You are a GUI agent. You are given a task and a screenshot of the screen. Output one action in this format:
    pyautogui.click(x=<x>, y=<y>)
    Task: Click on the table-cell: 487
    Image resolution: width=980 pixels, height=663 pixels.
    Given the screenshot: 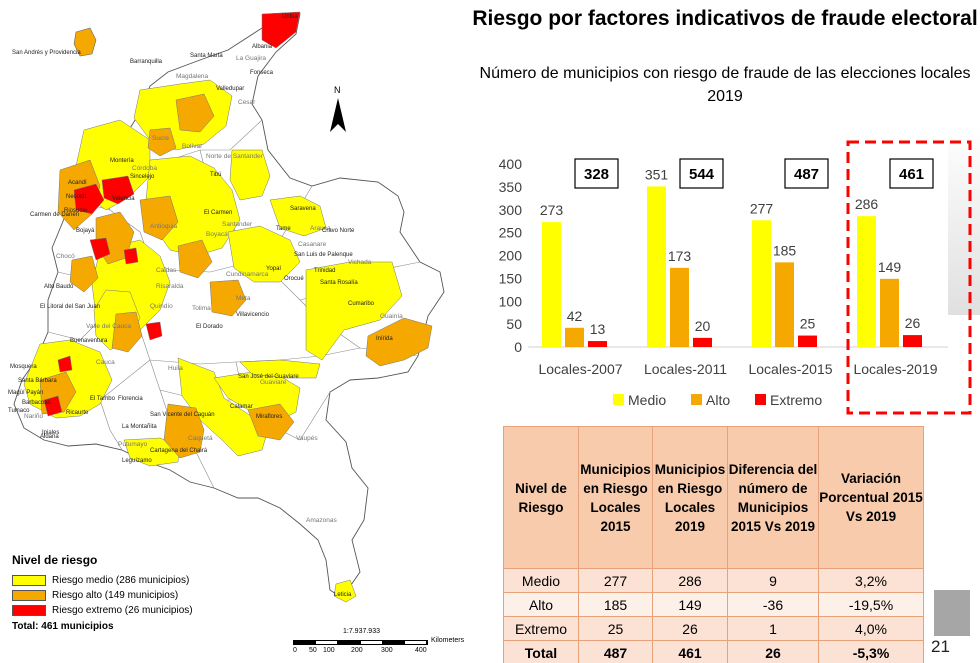 What is the action you would take?
    pyautogui.click(x=615, y=651)
    